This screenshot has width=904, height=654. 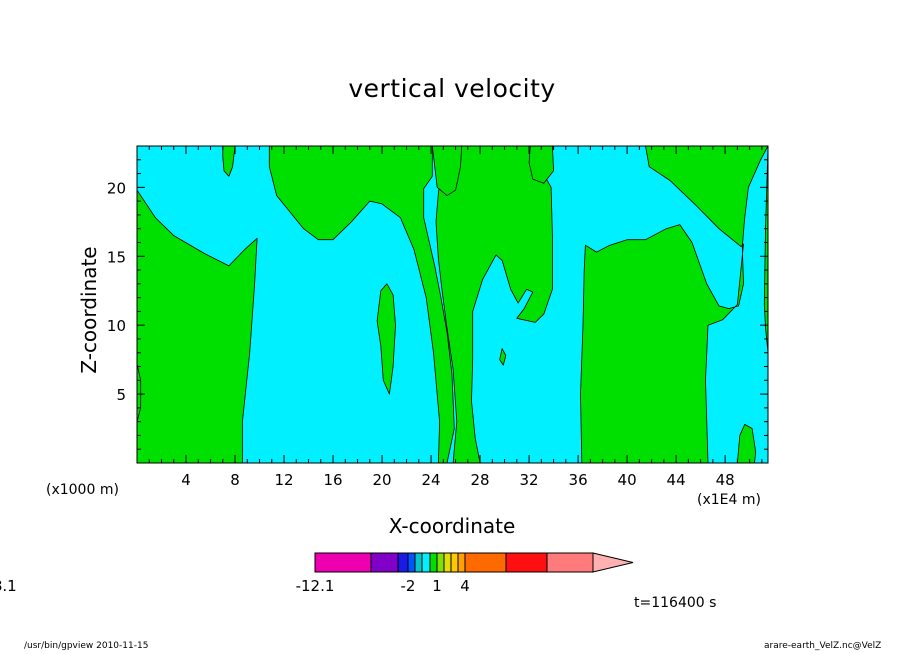 What do you see at coordinates (823, 646) in the screenshot?
I see `footer-source: arare-earth_VelZ.nc@VelZ` at bounding box center [823, 646].